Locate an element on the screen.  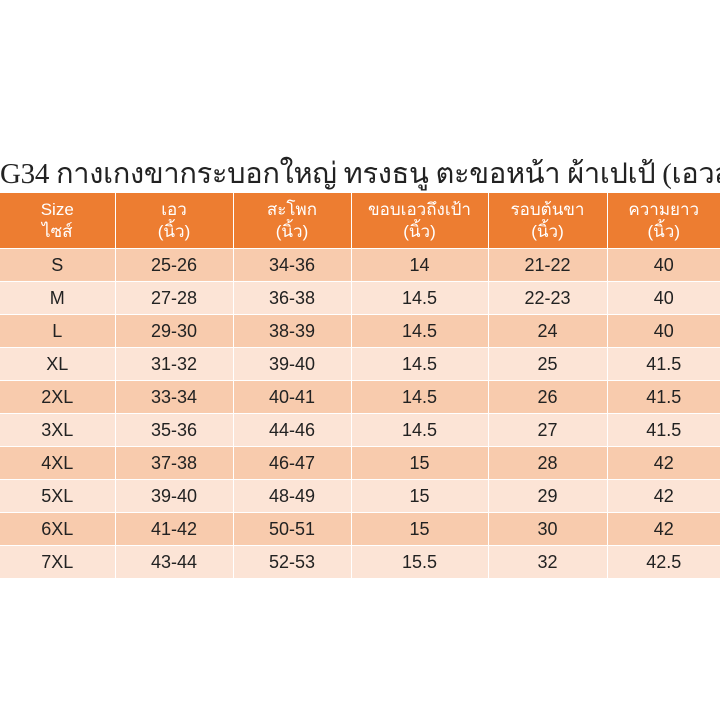
column-header: ความยาว (นิ้ว) is located at coordinates (663, 221).